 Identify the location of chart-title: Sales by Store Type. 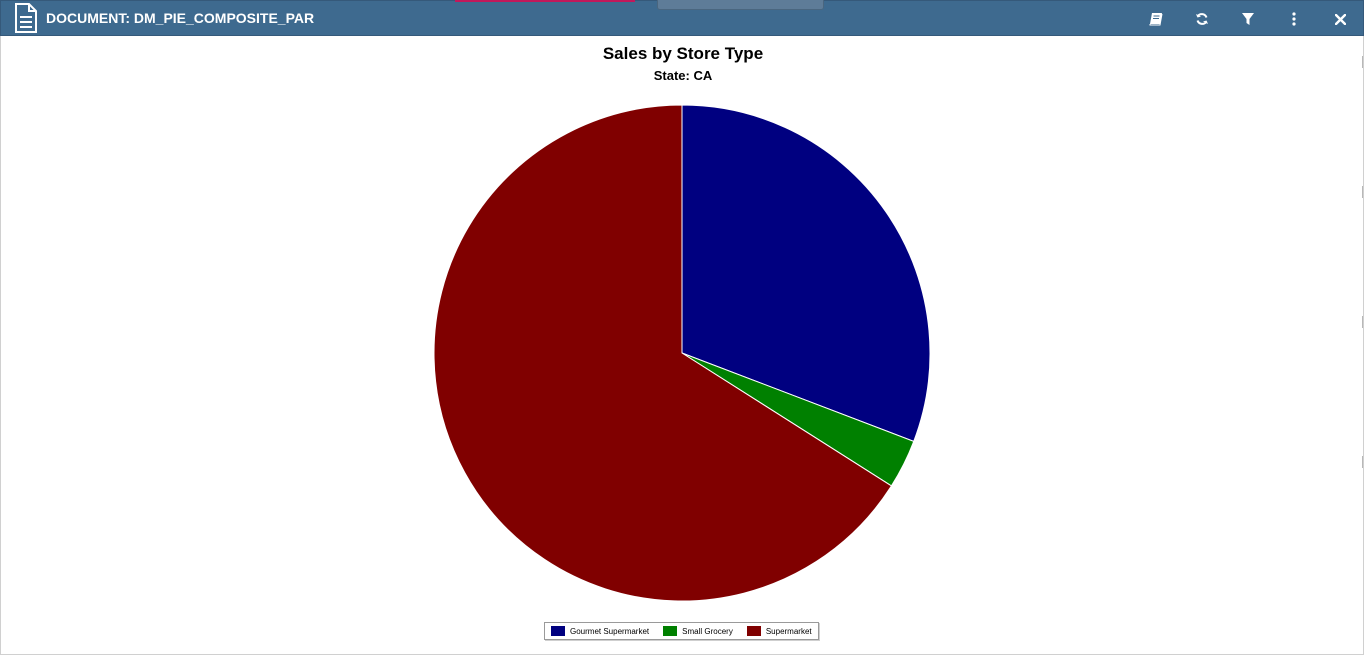
(683, 53).